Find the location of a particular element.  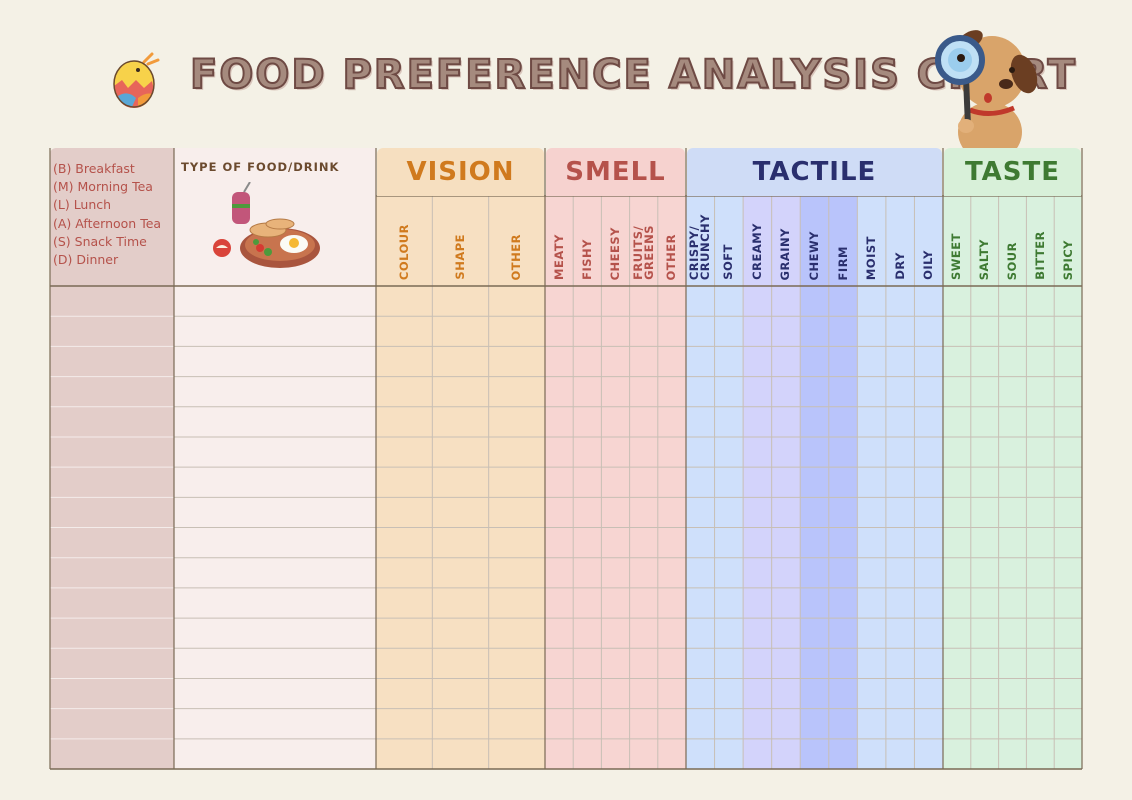

group-header-tactile: TACTILE is located at coordinates (814, 172).